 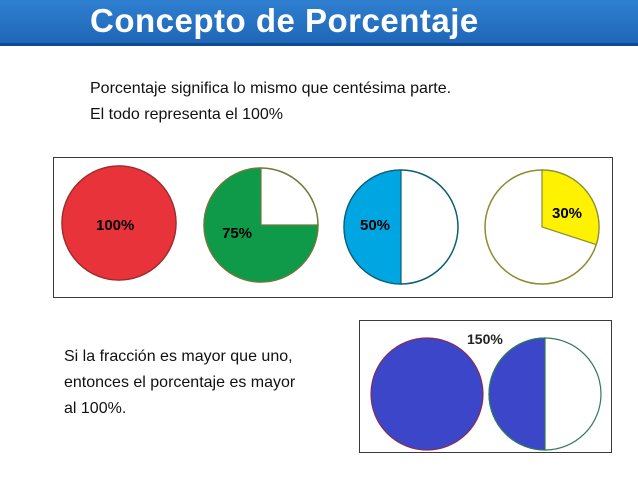 I want to click on fraction-line-1: Si la fracción es mayor que uno,, so click(x=178, y=356).